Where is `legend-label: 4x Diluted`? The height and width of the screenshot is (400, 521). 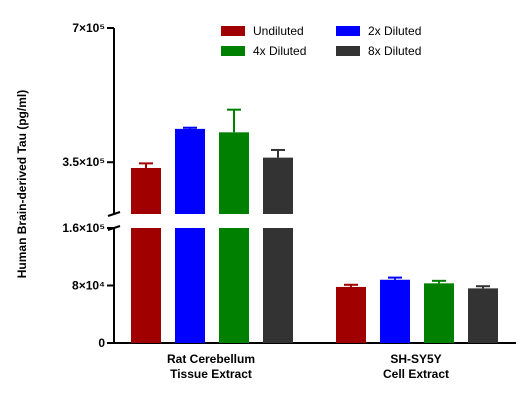 legend-label: 4x Diluted is located at coordinates (279, 51).